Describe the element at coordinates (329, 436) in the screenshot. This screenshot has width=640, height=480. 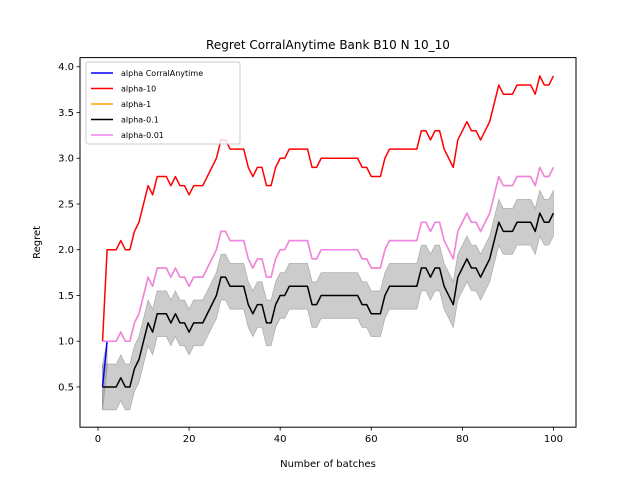
I see `x-axis-ticks: 0 20 40 60 80 100` at that location.